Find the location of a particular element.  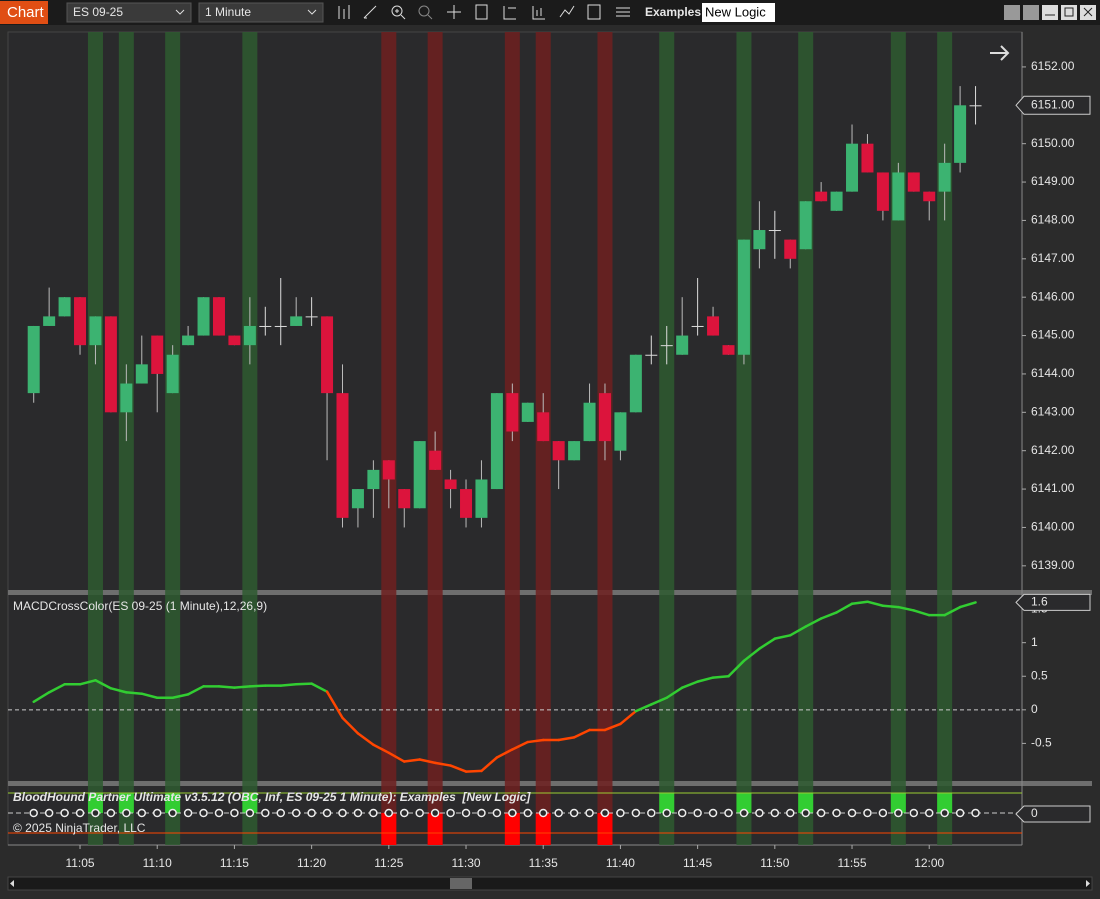

toolbar-icons is located at coordinates (484, 12).